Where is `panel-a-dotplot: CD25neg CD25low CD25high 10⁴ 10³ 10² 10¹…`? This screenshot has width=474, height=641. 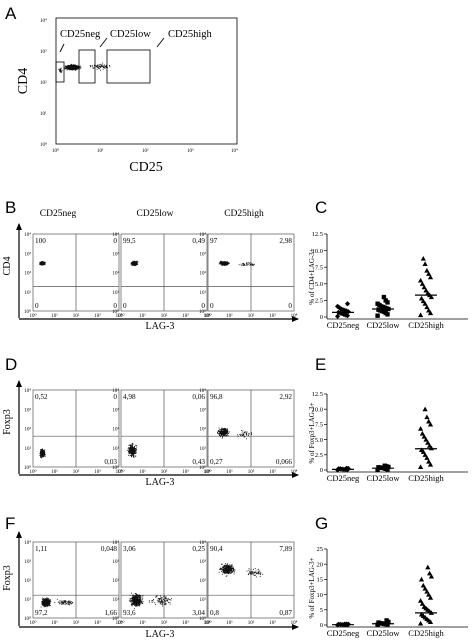 panel-a-dotplot: CD25neg CD25low CD25high 10⁴ 10³ 10² 10¹… is located at coordinates (127, 96).